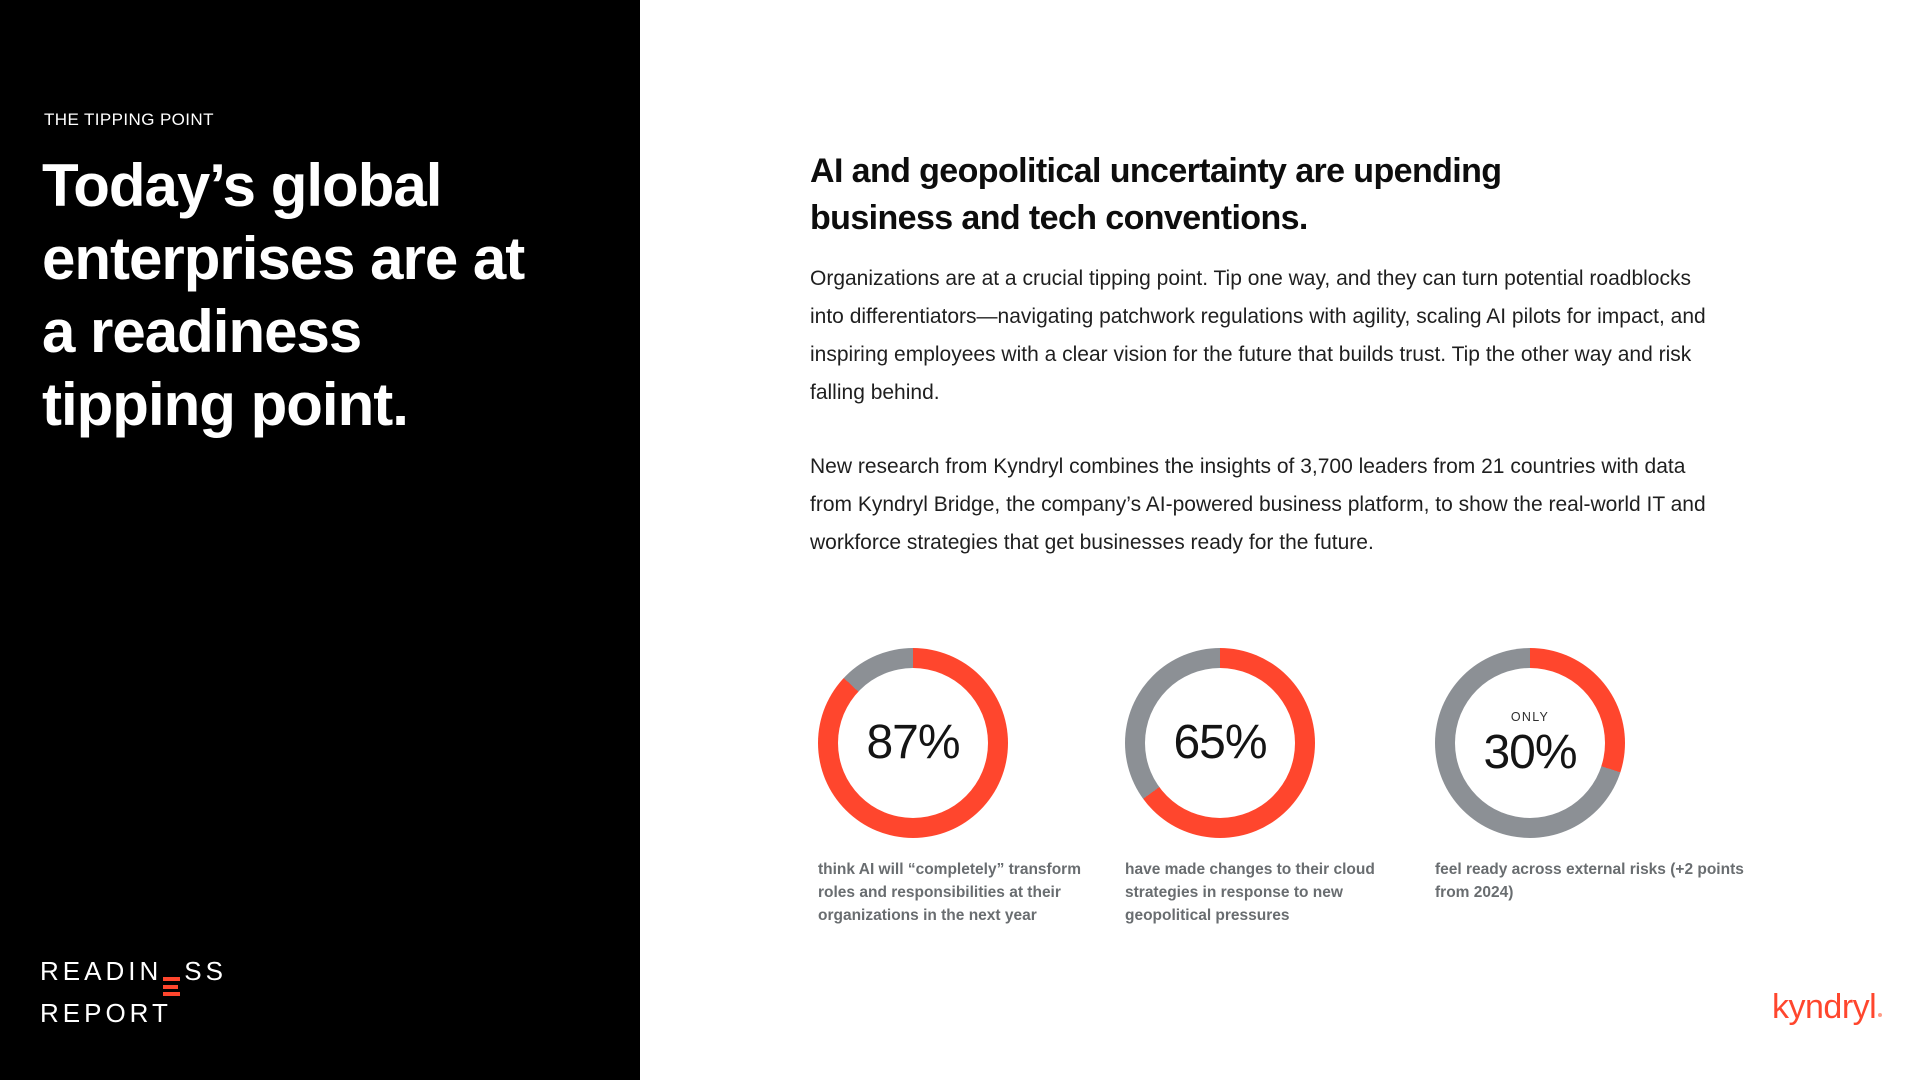 The height and width of the screenshot is (1080, 1920). I want to click on donut-hole: ONLY 30%, so click(1530, 743).